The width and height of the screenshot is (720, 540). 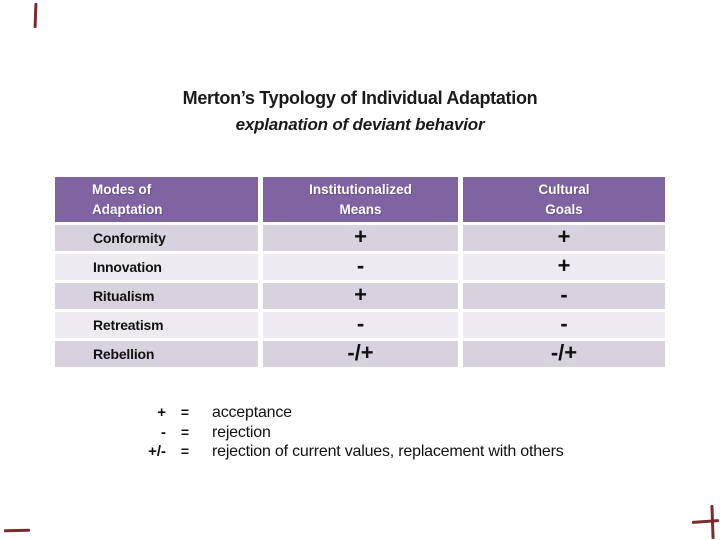 What do you see at coordinates (705, 521) in the screenshot?
I see `frame-sketch-mark-bottom-right-horizontal` at bounding box center [705, 521].